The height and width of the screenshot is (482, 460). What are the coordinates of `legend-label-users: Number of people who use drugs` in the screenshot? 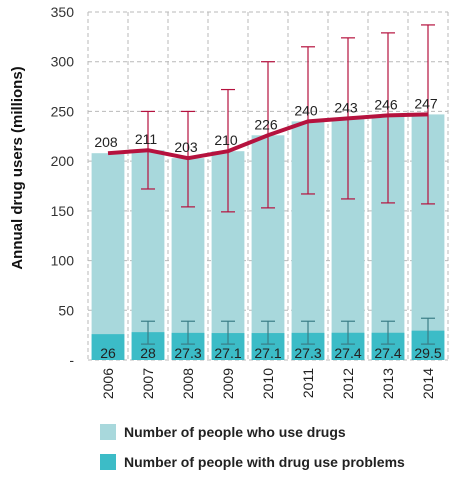 It's located at (235, 432).